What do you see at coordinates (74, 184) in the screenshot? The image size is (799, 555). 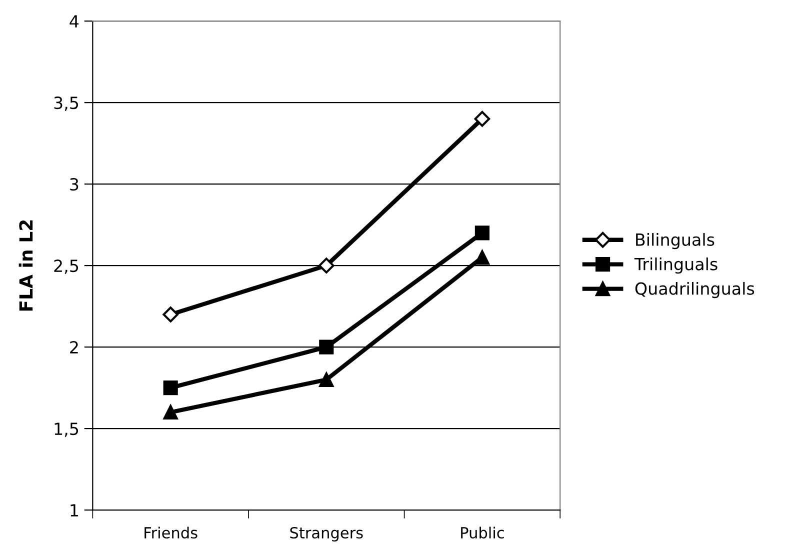 I see `y-tick-label: 3` at bounding box center [74, 184].